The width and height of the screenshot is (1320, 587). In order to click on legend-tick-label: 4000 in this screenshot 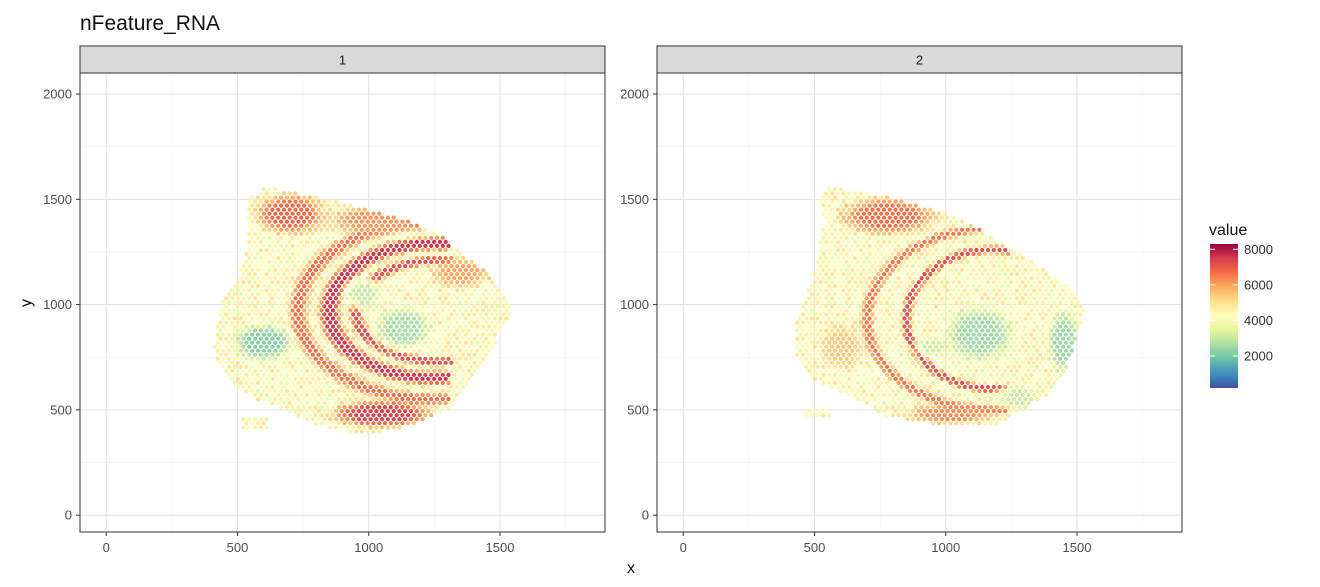, I will do `click(1258, 320)`.